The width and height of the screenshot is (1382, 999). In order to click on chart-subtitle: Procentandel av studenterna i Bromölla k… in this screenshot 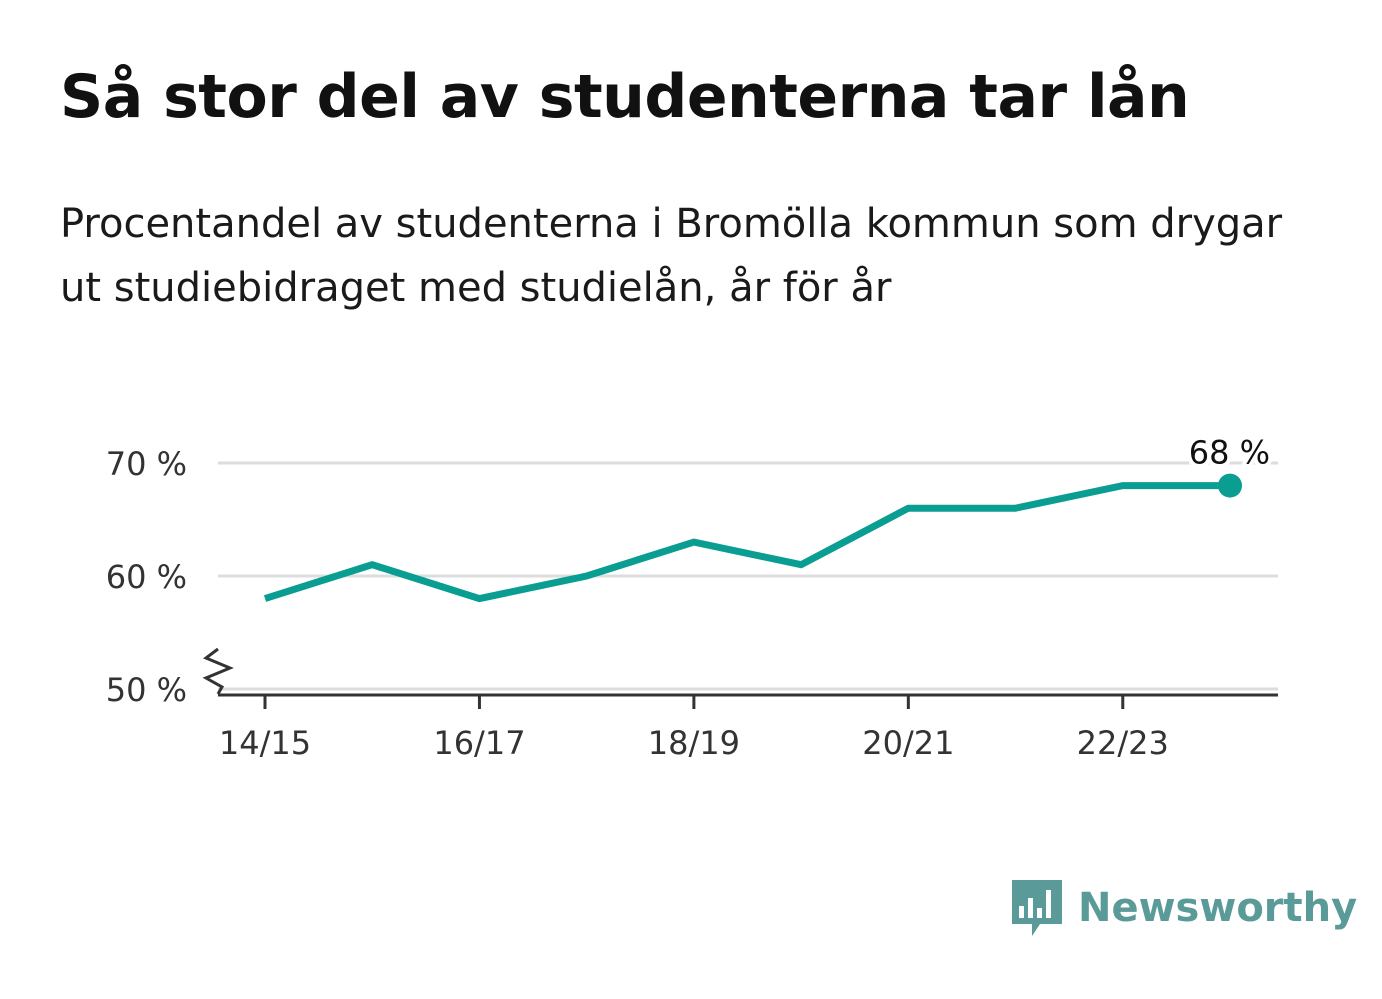, I will do `click(671, 256)`.